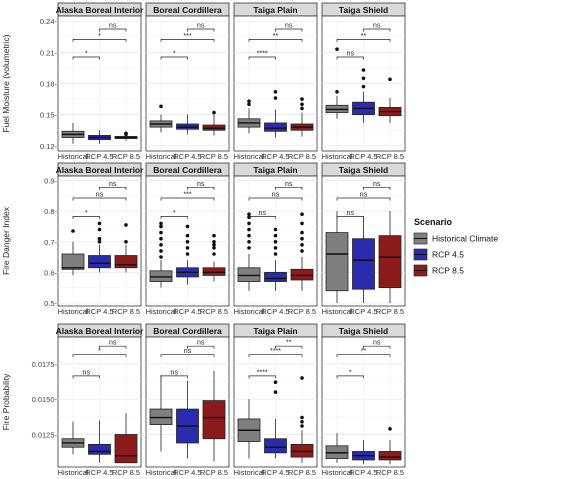  What do you see at coordinates (6, 240) in the screenshot?
I see `y-axis-label: Fire Danger Index` at bounding box center [6, 240].